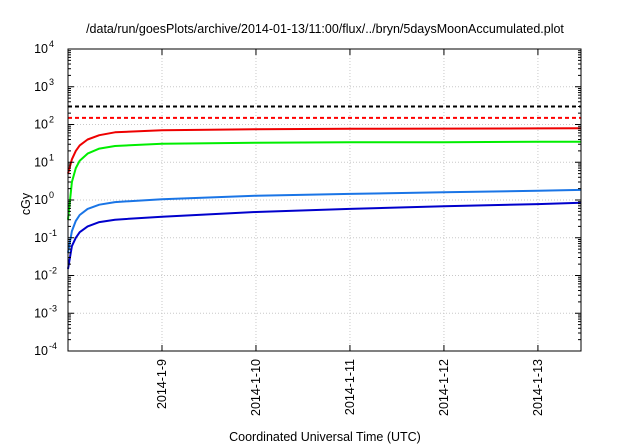 The image size is (640, 448). What do you see at coordinates (53, 271) in the screenshot?
I see `y-tick-exponent: -2` at bounding box center [53, 271].